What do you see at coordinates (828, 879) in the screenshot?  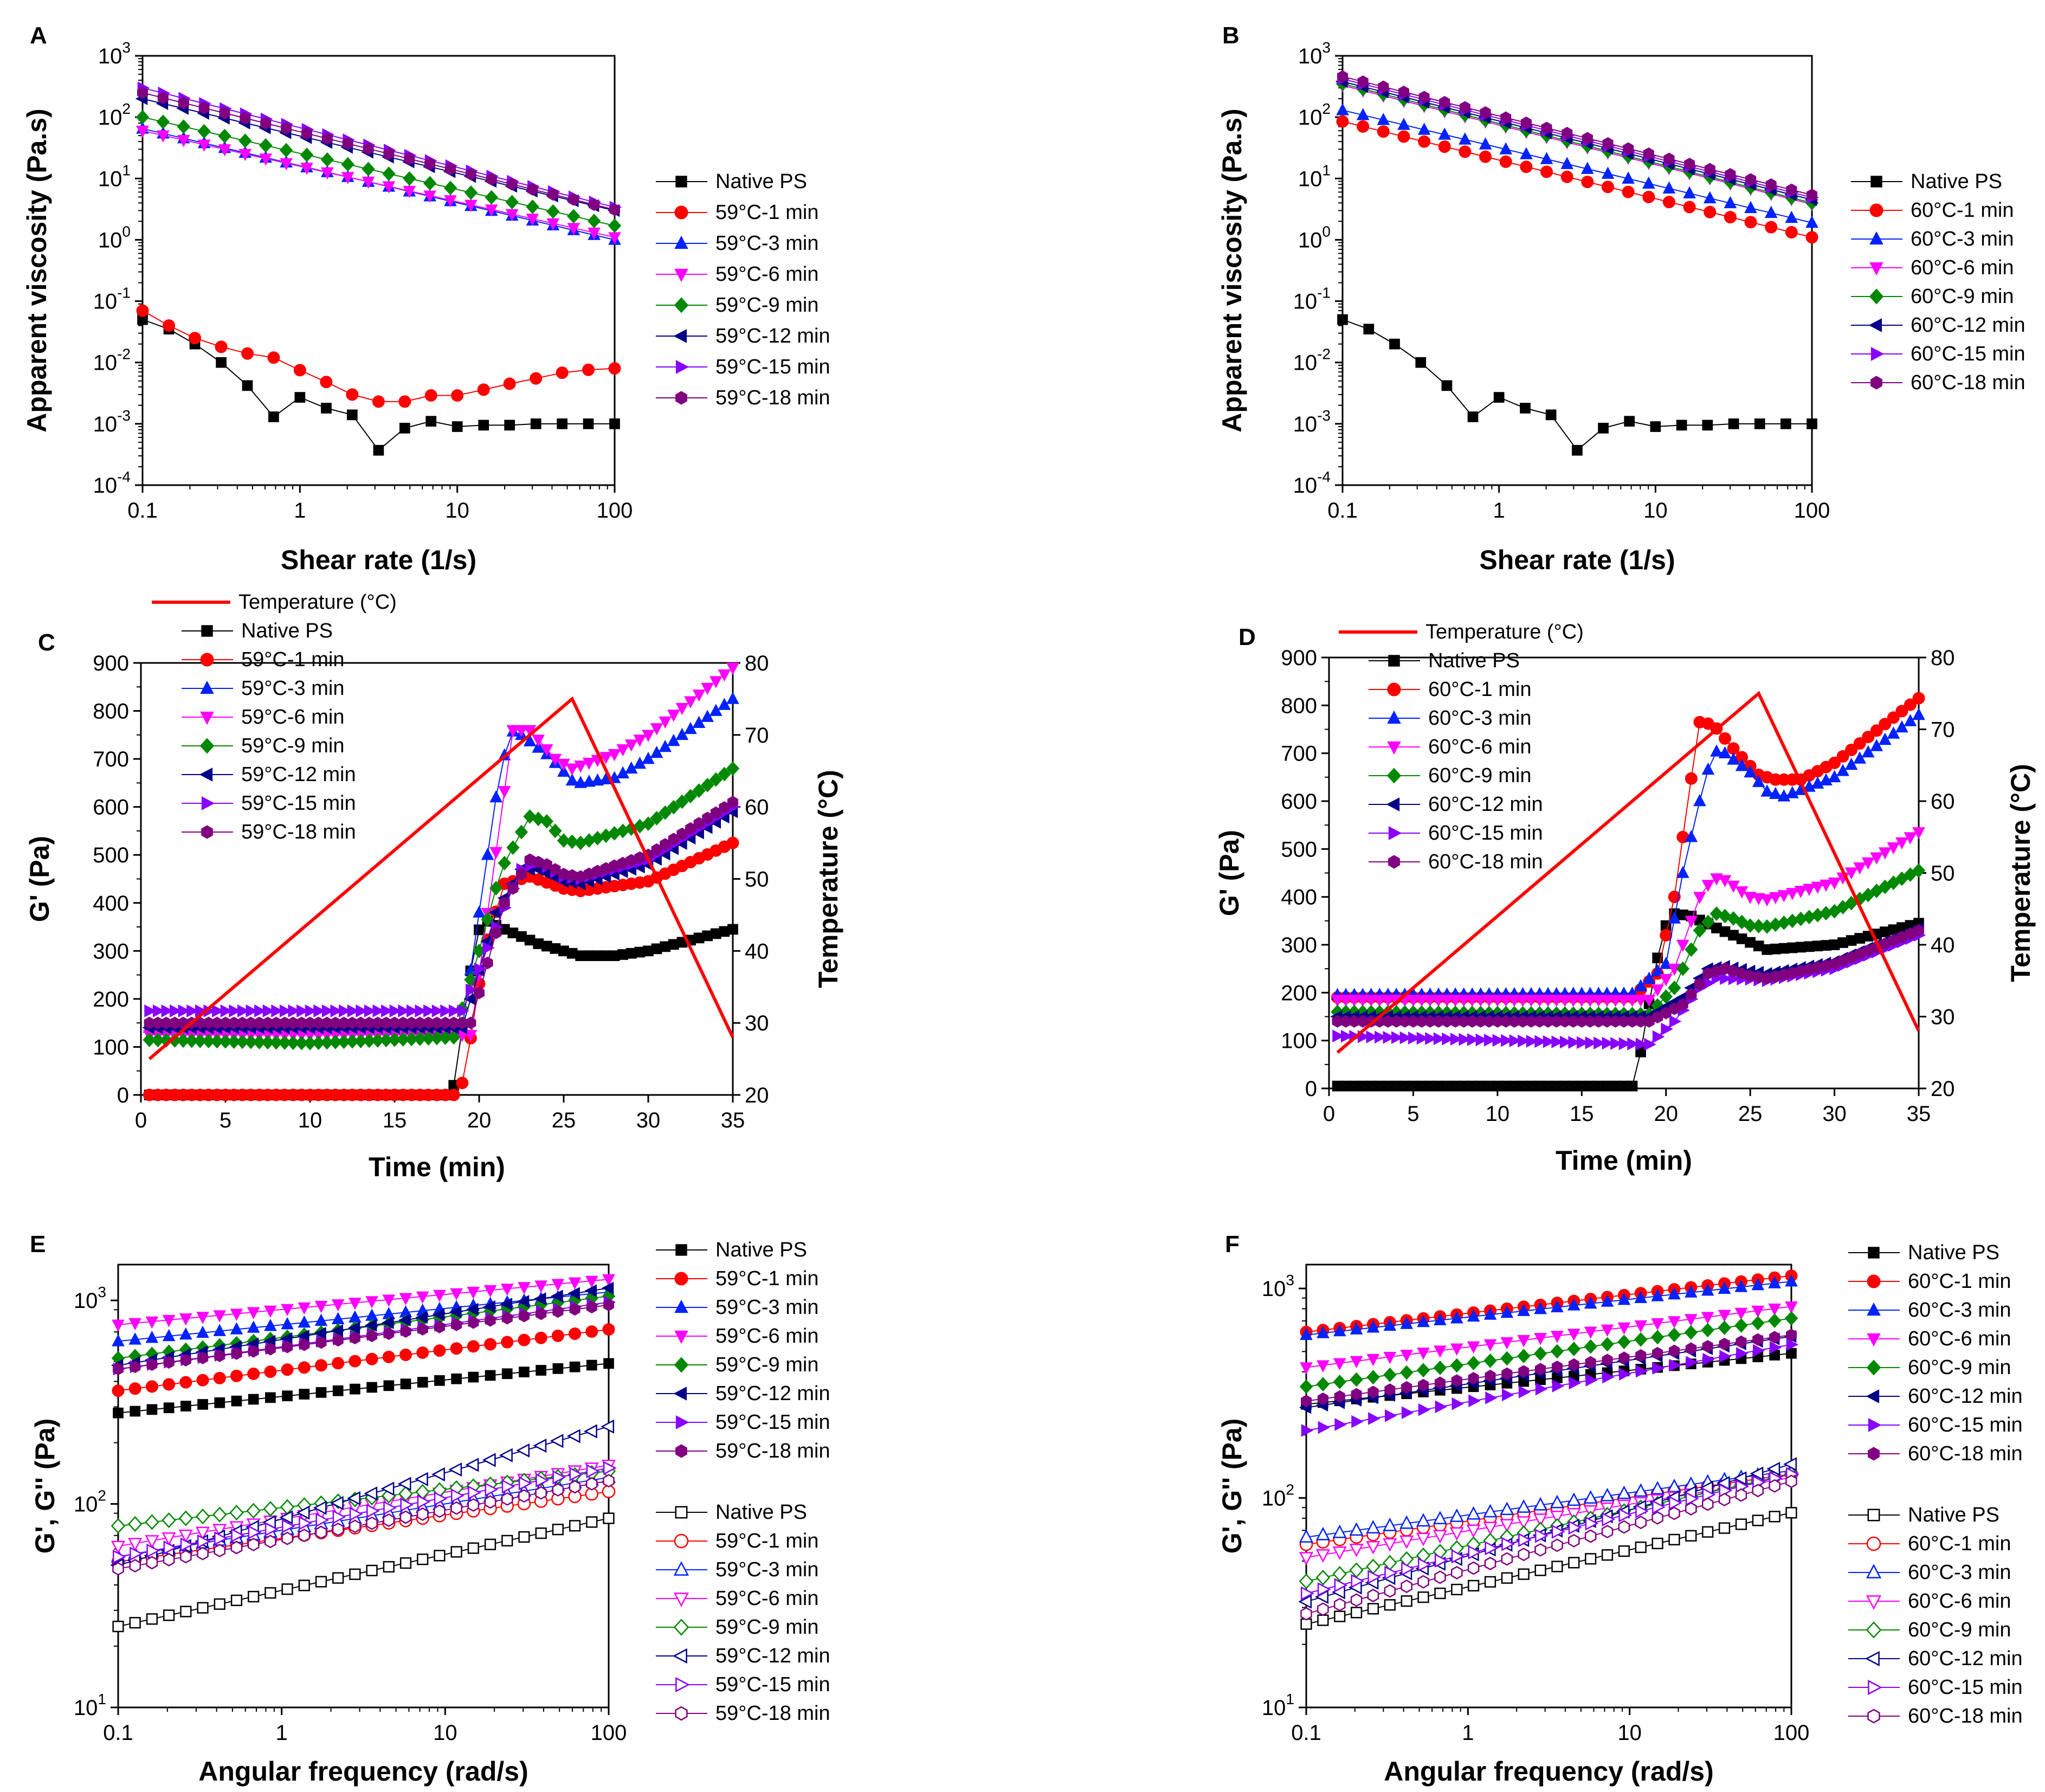 I see `y2-axis-label: Temperature (°C)` at bounding box center [828, 879].